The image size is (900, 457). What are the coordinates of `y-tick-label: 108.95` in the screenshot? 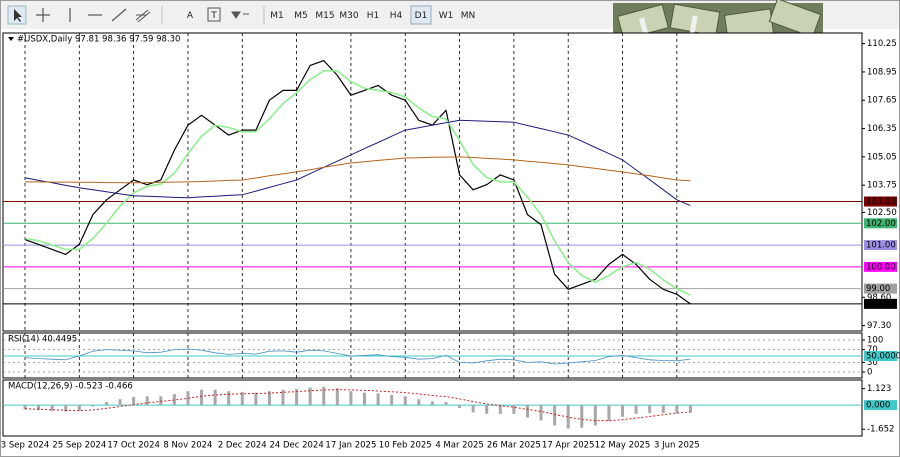 It's located at (882, 72).